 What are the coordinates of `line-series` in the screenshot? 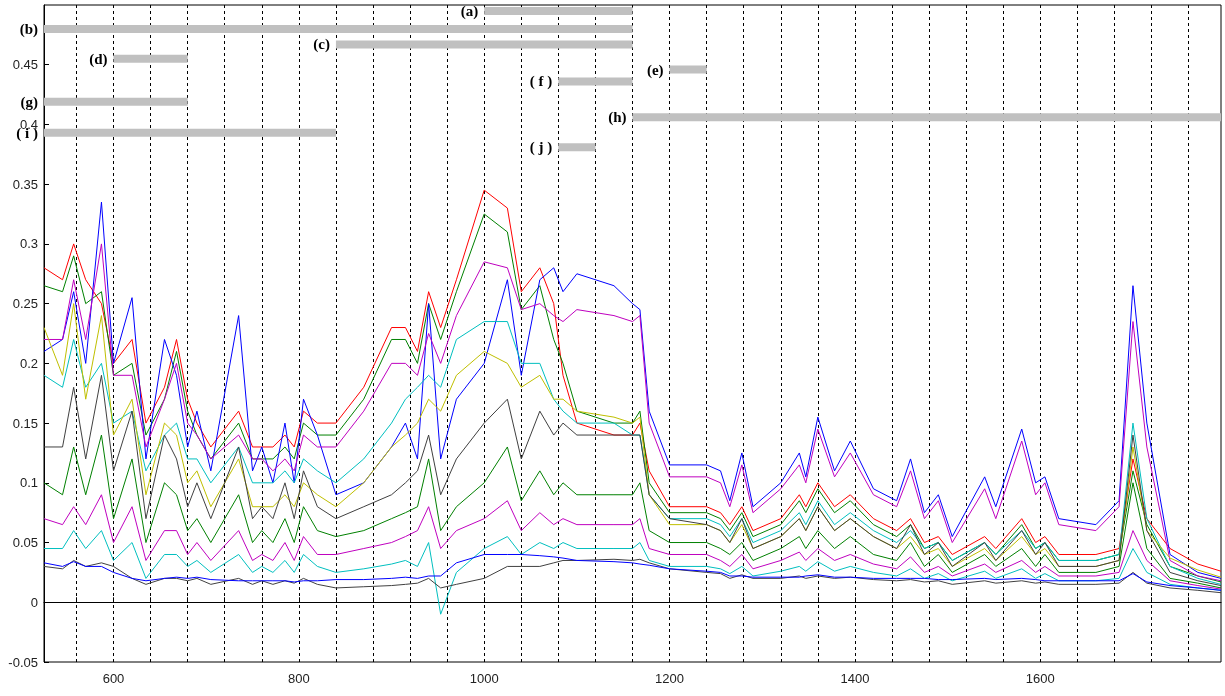 It's located at (632, 542).